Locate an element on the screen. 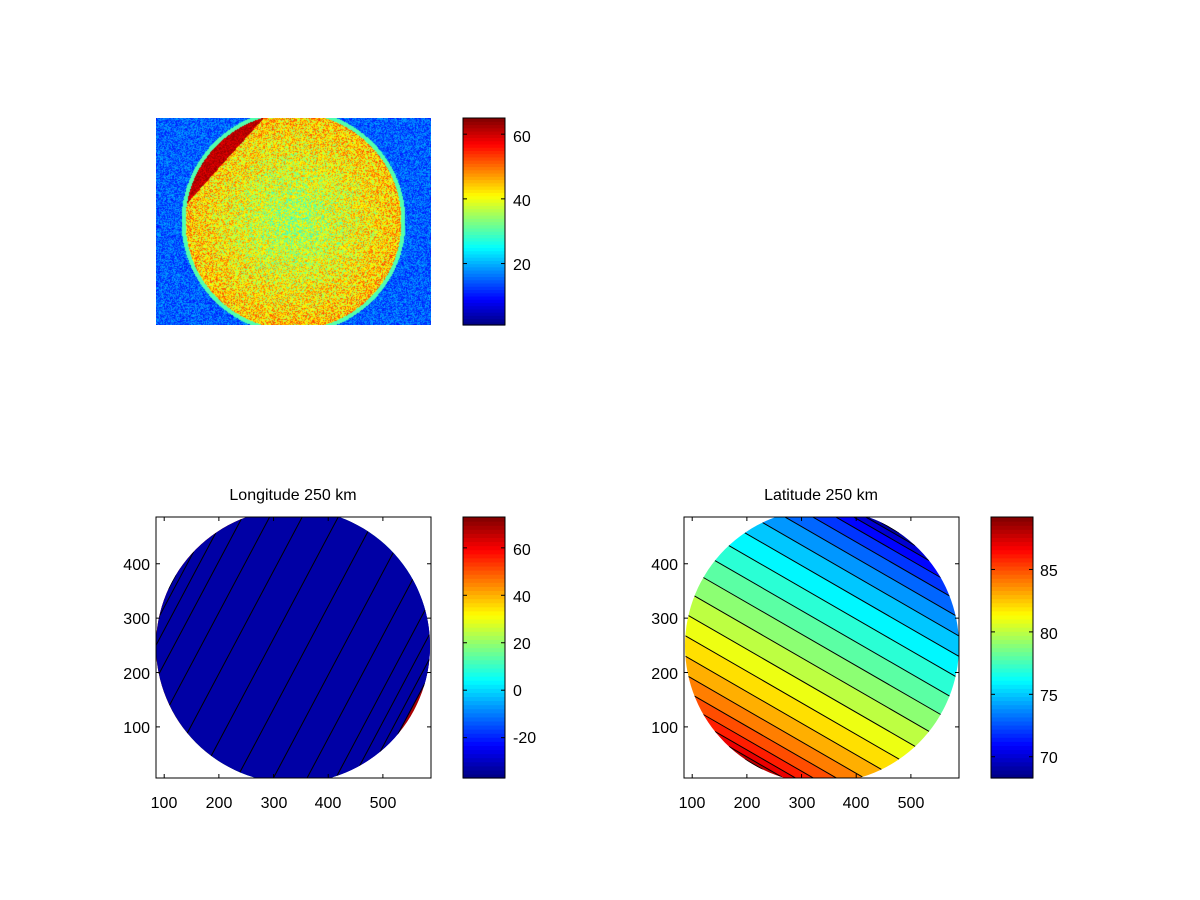 Image resolution: width=1200 pixels, height=900 pixels. longitude-contour-plot is located at coordinates (293, 647).